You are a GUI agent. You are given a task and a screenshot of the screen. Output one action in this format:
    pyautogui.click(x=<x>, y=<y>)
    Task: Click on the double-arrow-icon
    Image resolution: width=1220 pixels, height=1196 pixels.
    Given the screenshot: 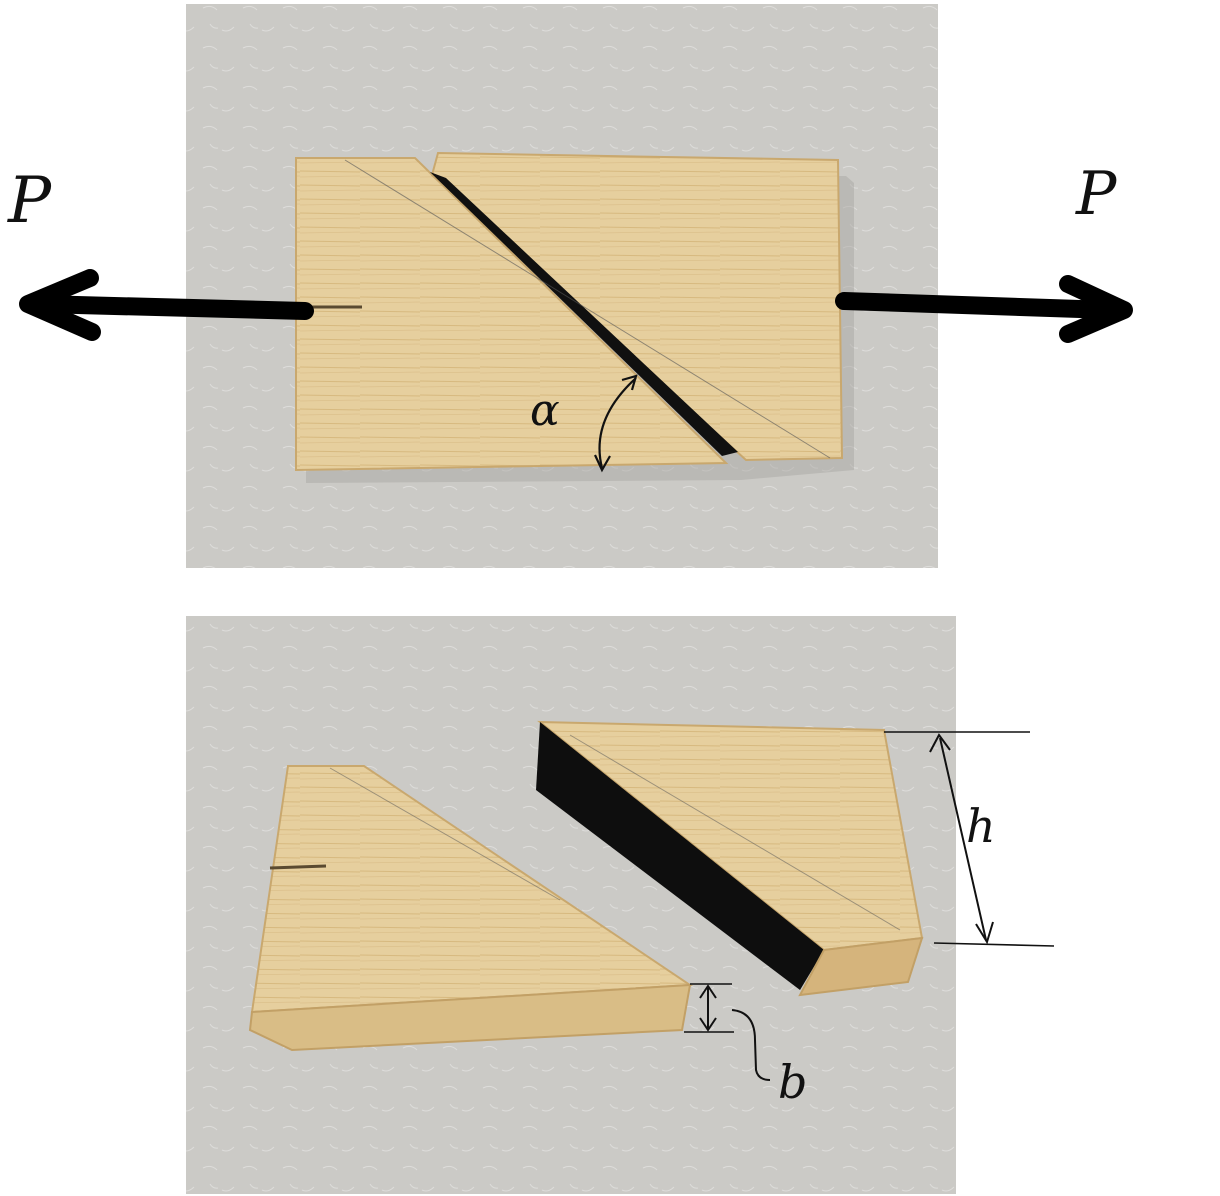 What is the action you would take?
    pyautogui.click(x=963, y=839)
    